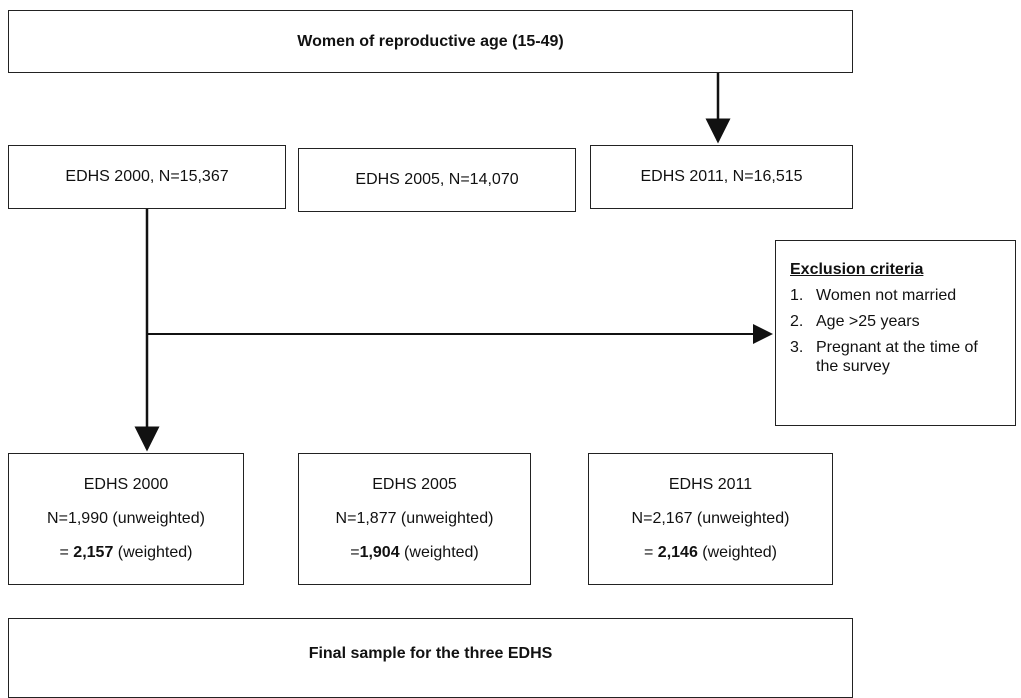 This screenshot has width=1021, height=698. I want to click on top-box: Women of reproductive age (15-49), so click(430, 41).